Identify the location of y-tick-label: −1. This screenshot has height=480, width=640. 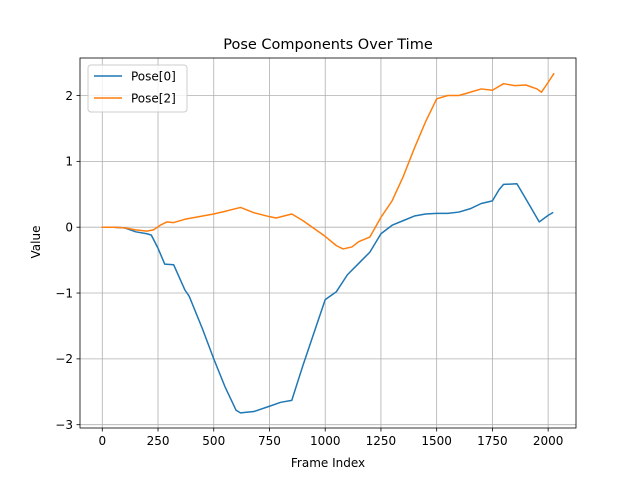
(64, 293).